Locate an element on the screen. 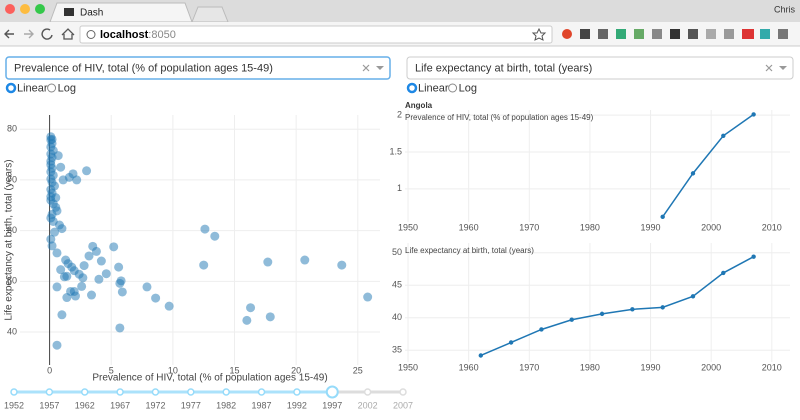 This screenshot has height=420, width=800. user-name: Chris is located at coordinates (785, 9).